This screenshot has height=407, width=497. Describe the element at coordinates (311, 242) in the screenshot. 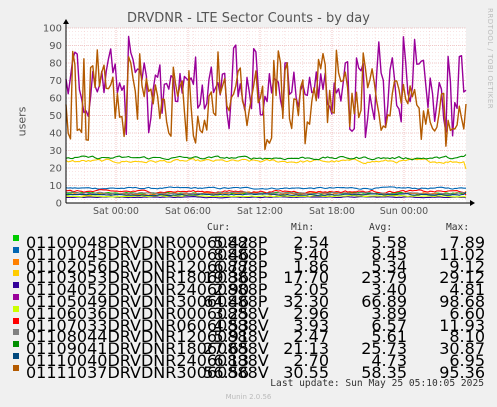

I see `legend-min-value: 2.54` at that location.